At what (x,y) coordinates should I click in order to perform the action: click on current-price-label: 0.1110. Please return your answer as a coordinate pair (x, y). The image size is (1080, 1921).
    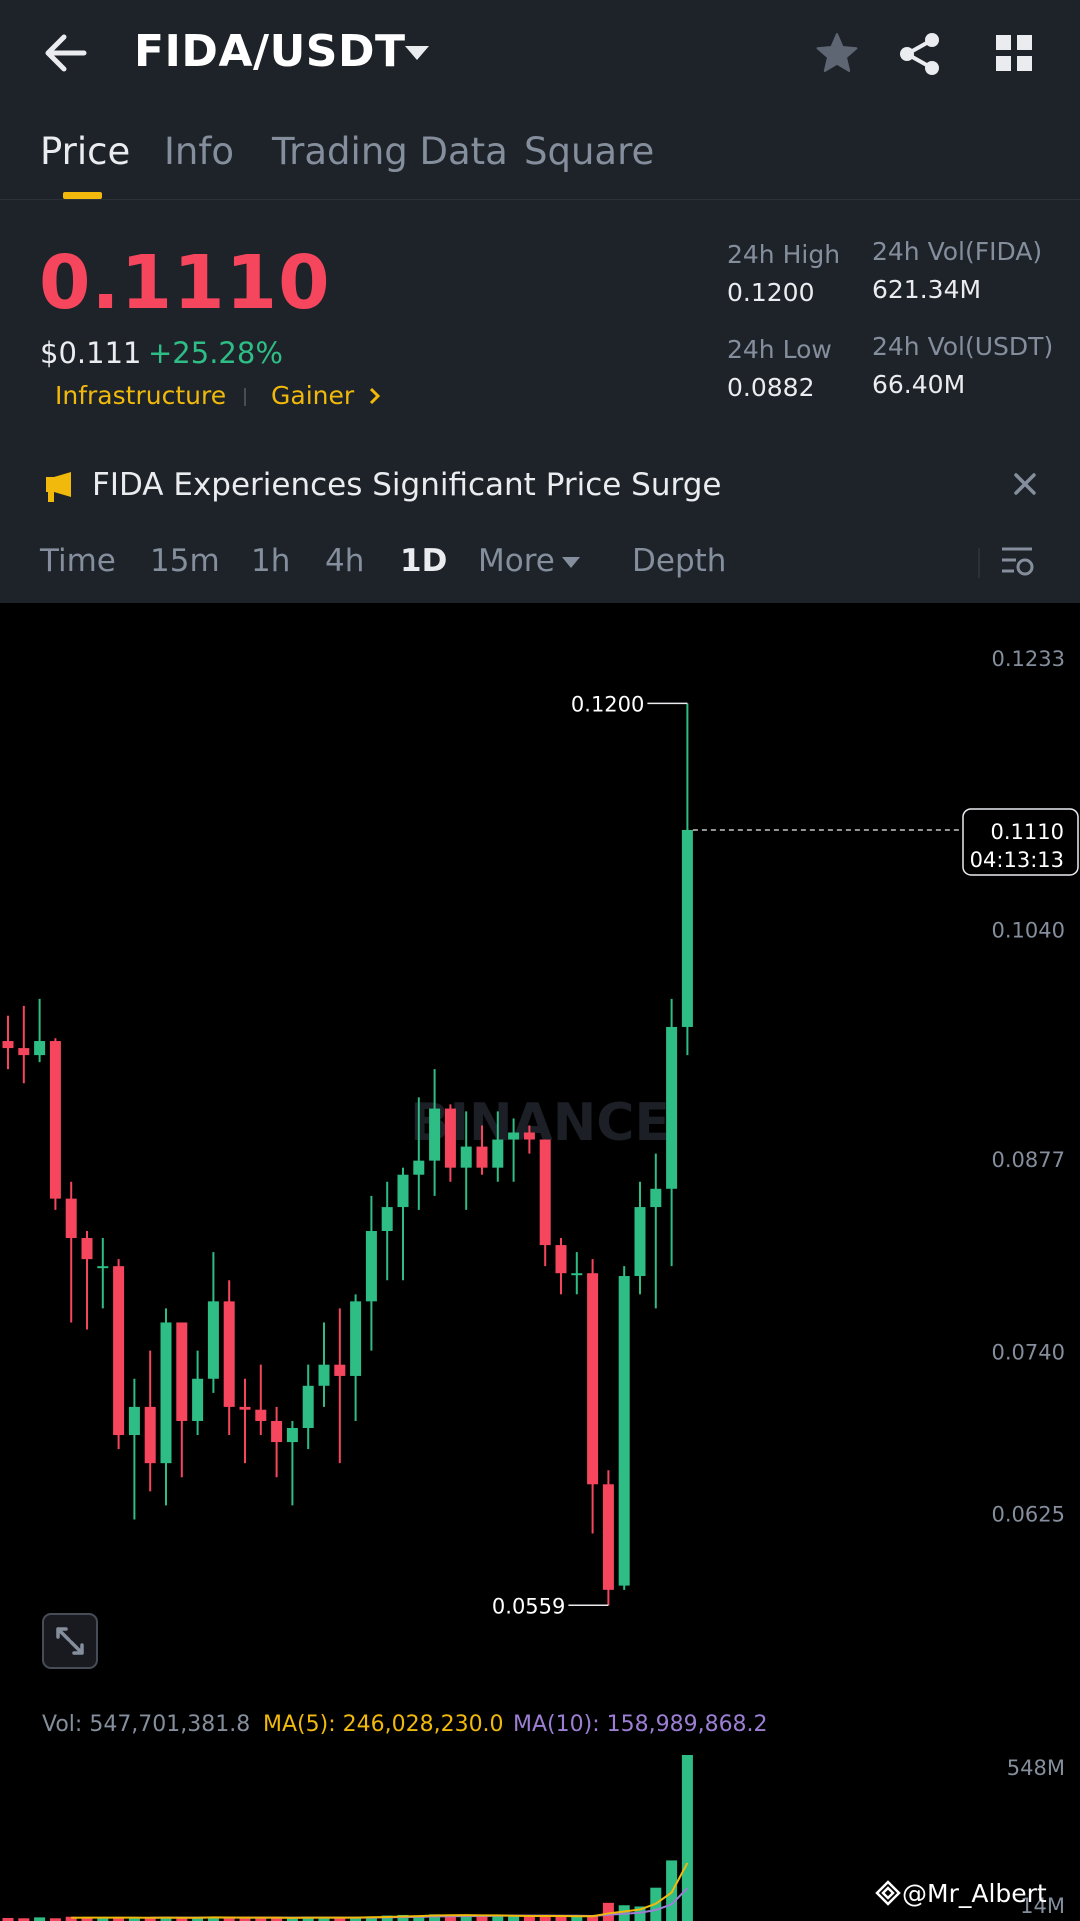
    Looking at the image, I should click on (1027, 832).